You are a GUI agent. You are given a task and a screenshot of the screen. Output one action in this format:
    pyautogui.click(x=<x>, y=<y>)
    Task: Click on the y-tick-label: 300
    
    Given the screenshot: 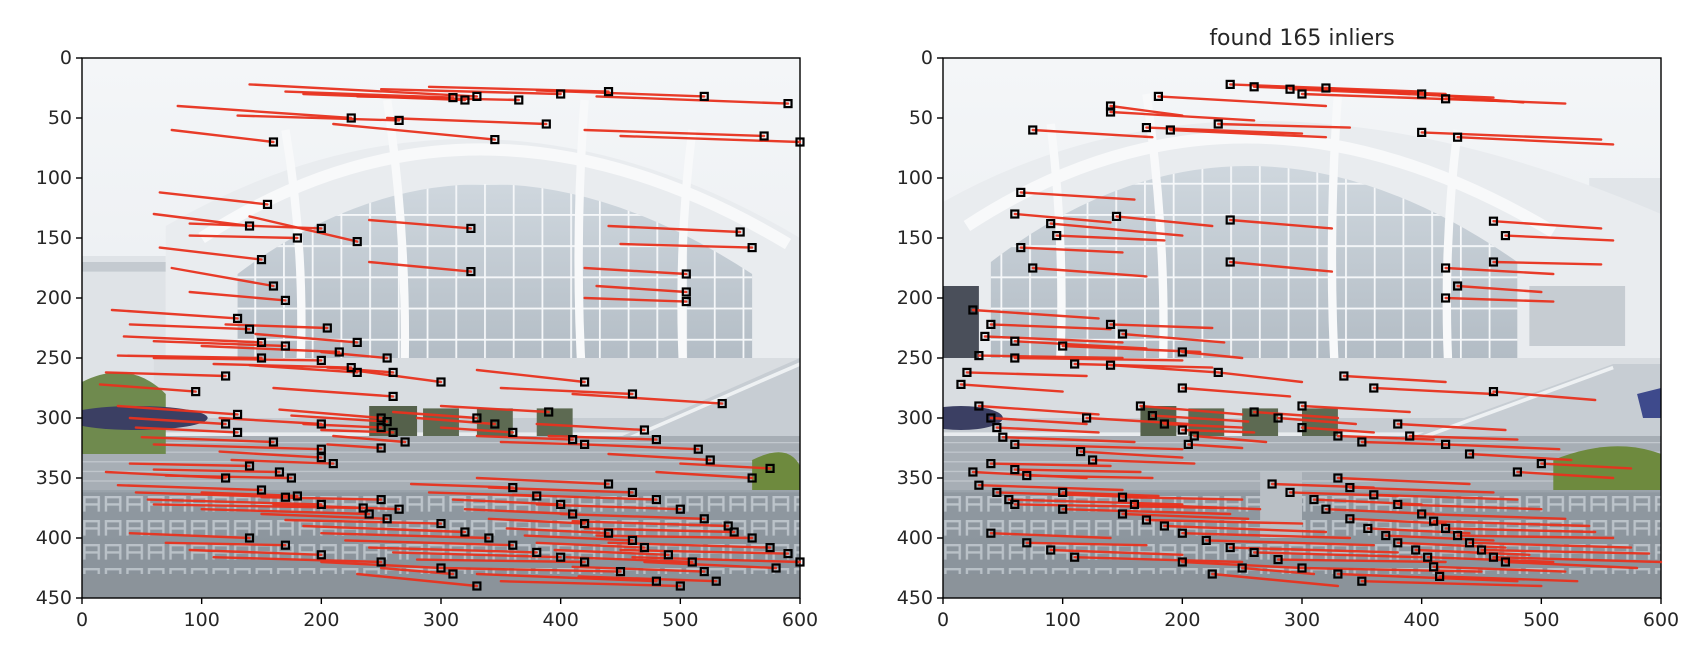 What is the action you would take?
    pyautogui.click(x=54, y=418)
    